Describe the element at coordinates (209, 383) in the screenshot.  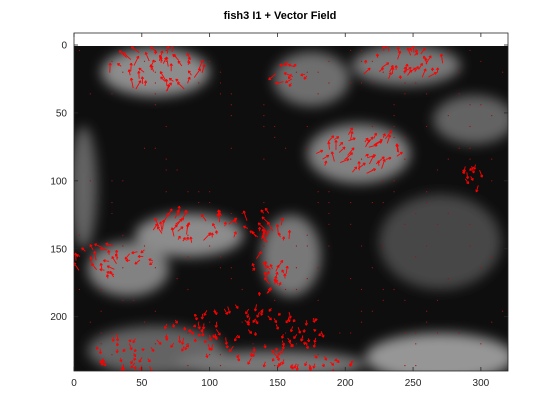
I see `x-tick-label: 100` at that location.